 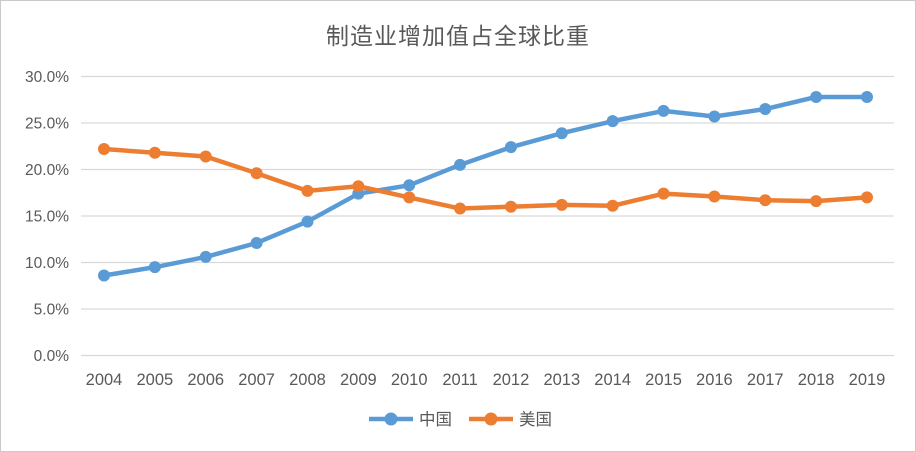 I want to click on y-tick-label: 0.0%, so click(x=52, y=356).